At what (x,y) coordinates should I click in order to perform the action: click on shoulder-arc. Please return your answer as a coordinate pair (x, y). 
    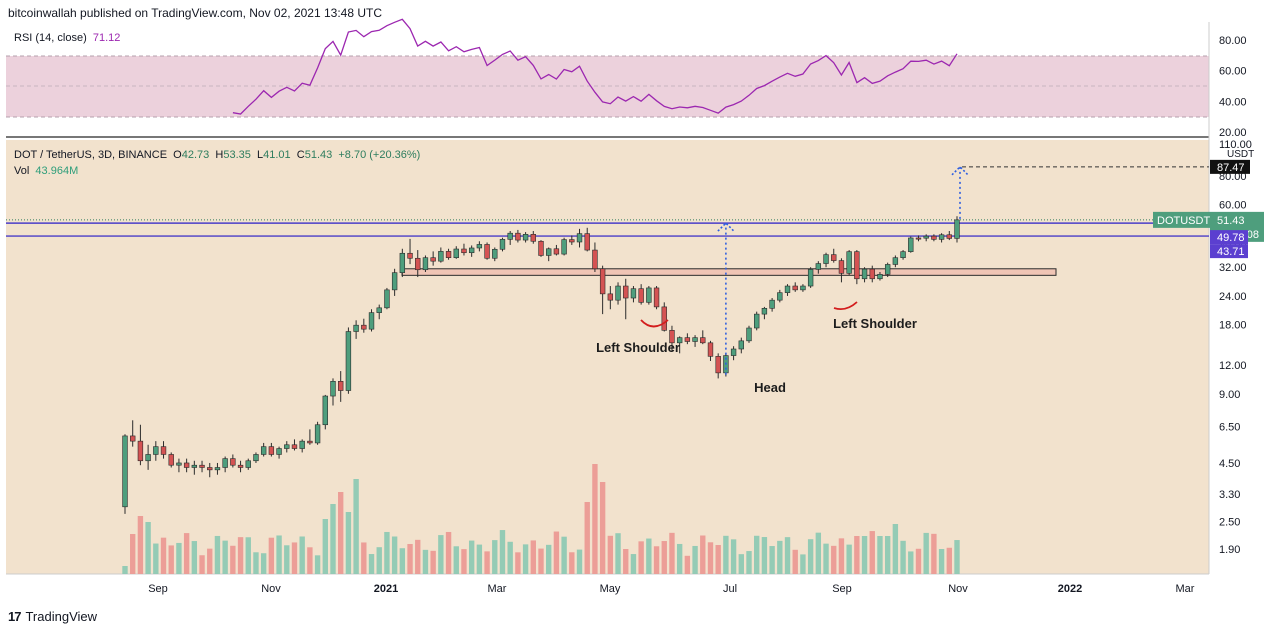
    Looking at the image, I should click on (845, 306).